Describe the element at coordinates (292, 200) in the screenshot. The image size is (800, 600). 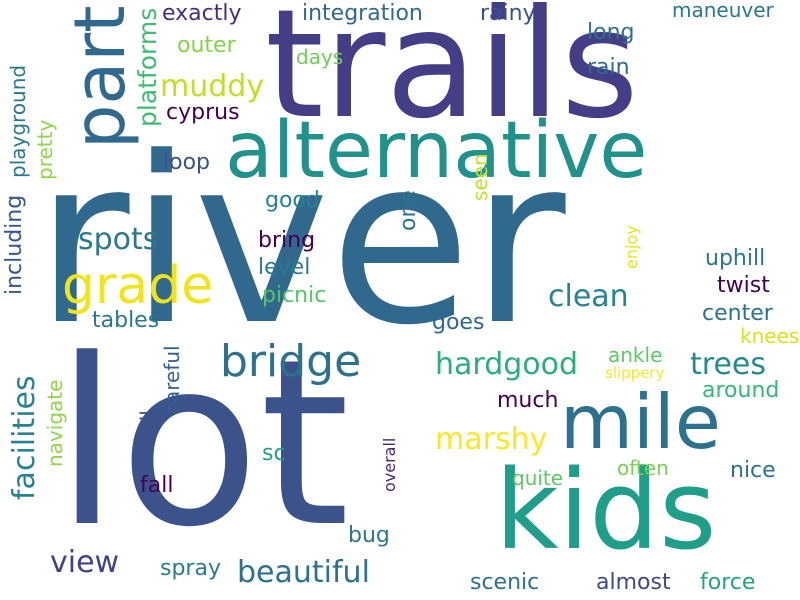
I see `word: good` at that location.